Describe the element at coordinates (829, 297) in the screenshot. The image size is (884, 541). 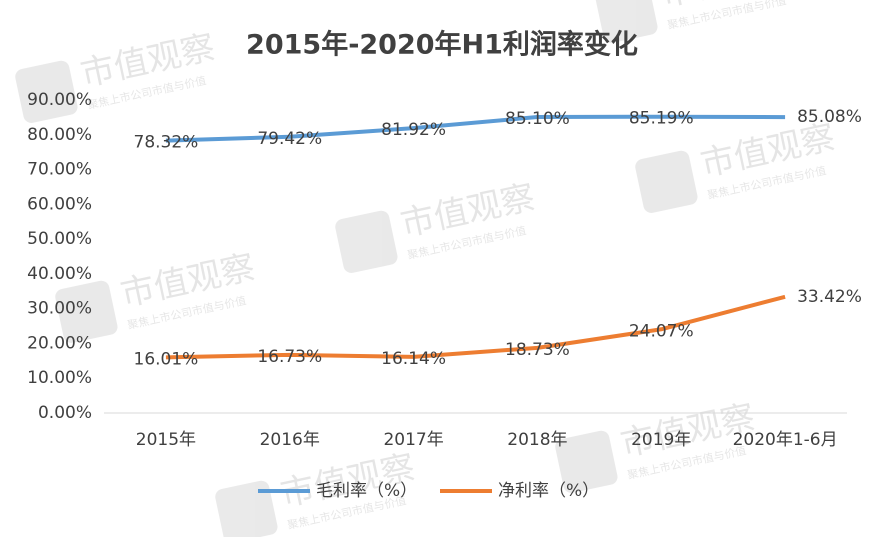
I see `data-label: 33.42%` at that location.